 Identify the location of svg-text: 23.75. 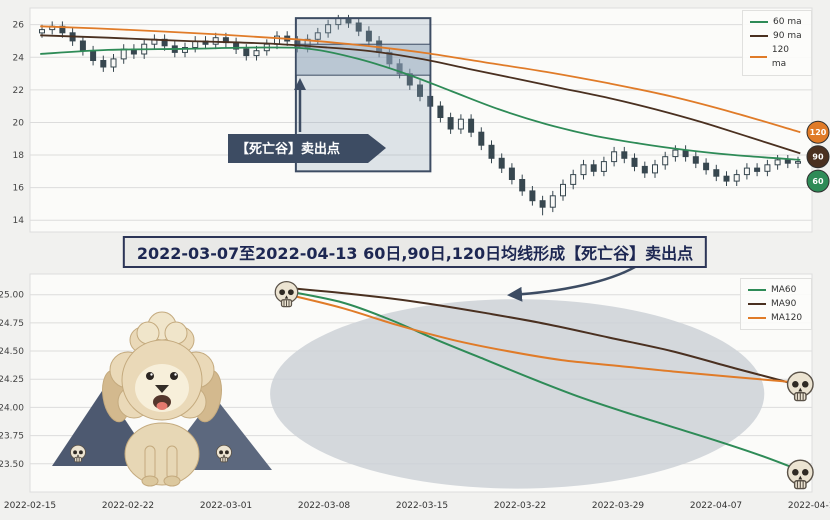
(12, 437).